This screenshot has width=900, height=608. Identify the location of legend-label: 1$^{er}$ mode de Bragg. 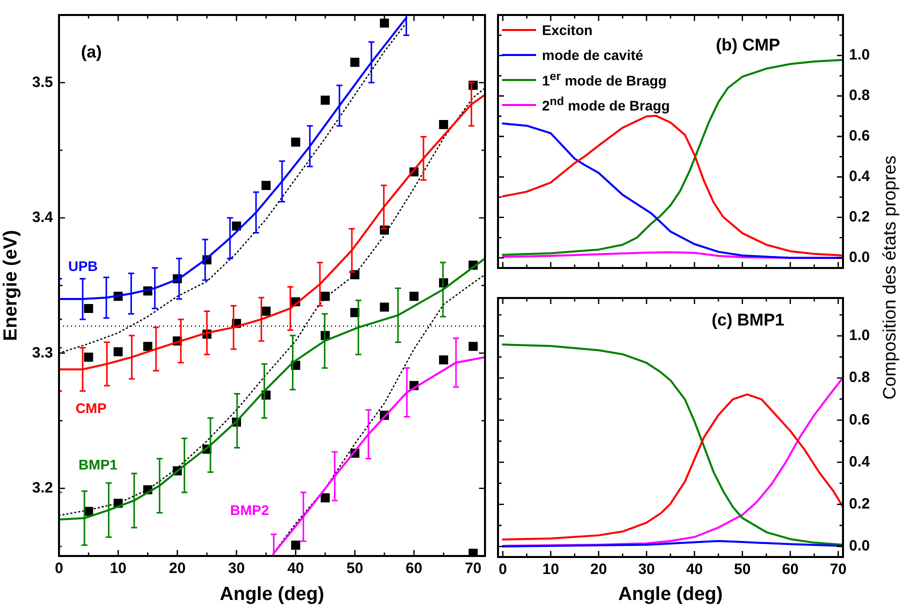
(604, 79).